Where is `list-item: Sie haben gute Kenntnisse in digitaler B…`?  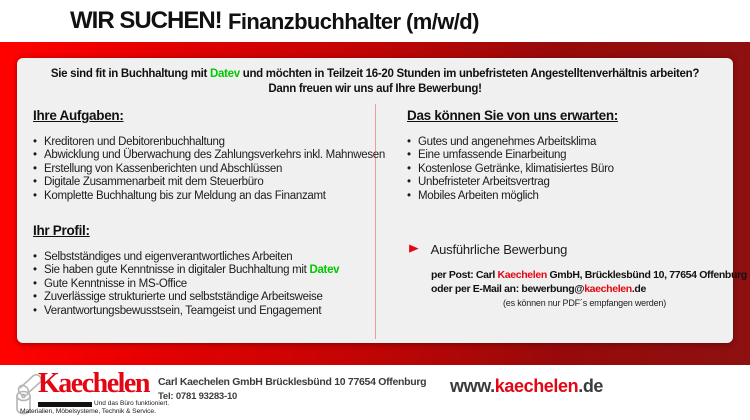 list-item: Sie haben gute Kenntnisse in digitaler B… is located at coordinates (200, 271).